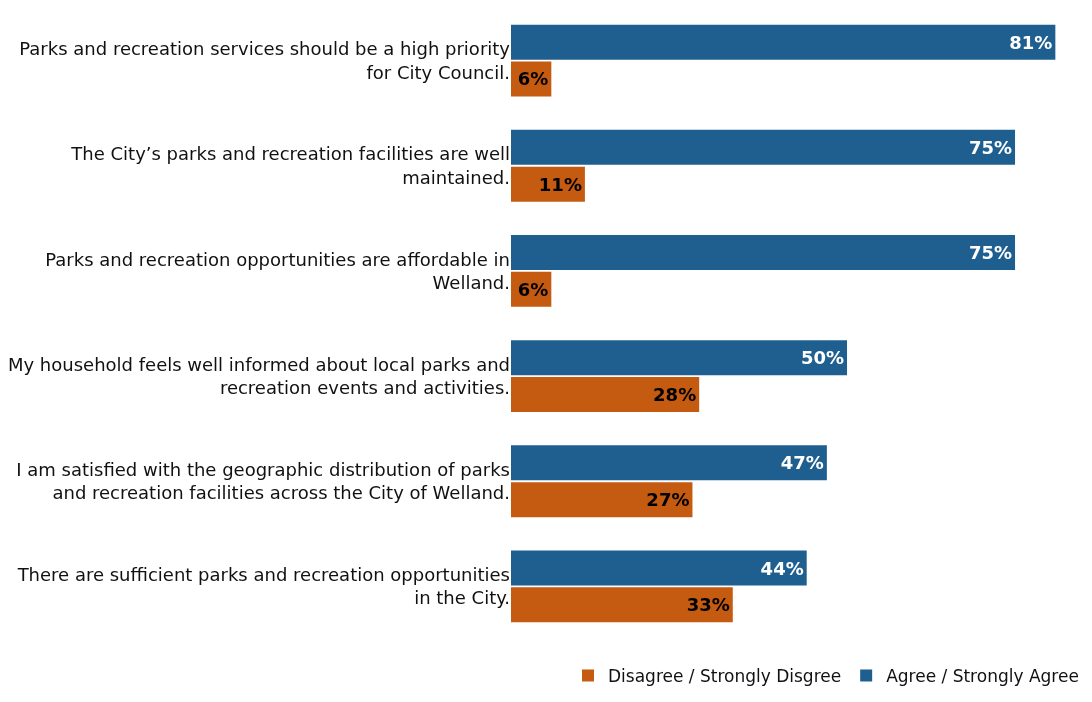  I want to click on y-tick-label: Parks and recreation services should be a high priority for City Council., so click(265, 60).